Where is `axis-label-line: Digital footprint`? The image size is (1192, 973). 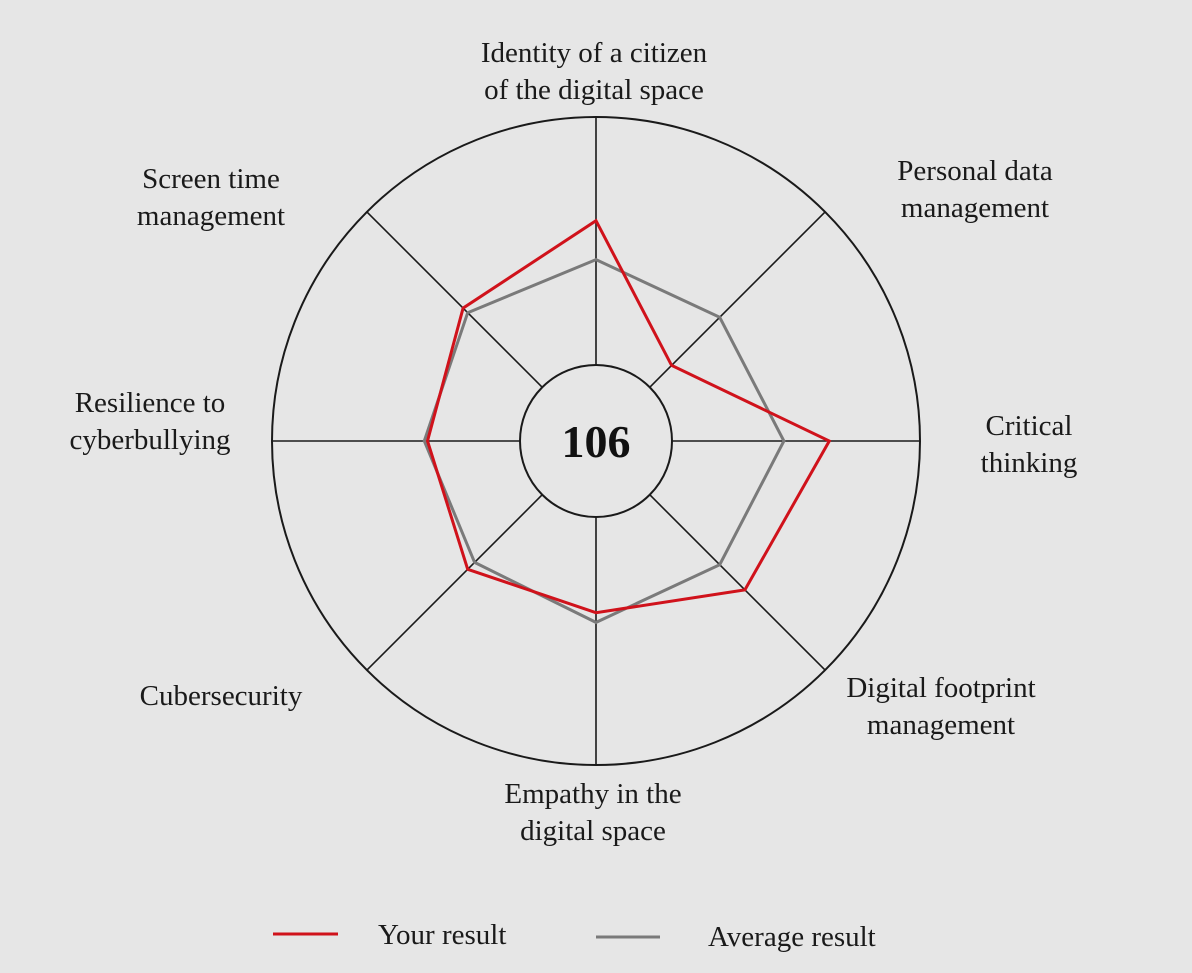
axis-label-line: Digital footprint is located at coordinates (940, 688).